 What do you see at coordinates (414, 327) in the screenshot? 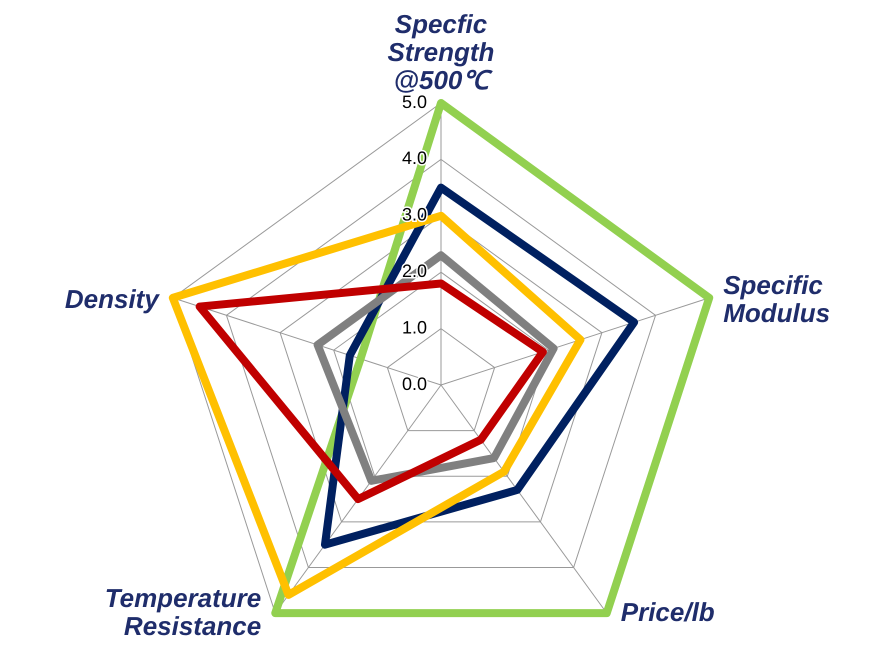
I see `y-tick-label: 1.0` at bounding box center [414, 327].